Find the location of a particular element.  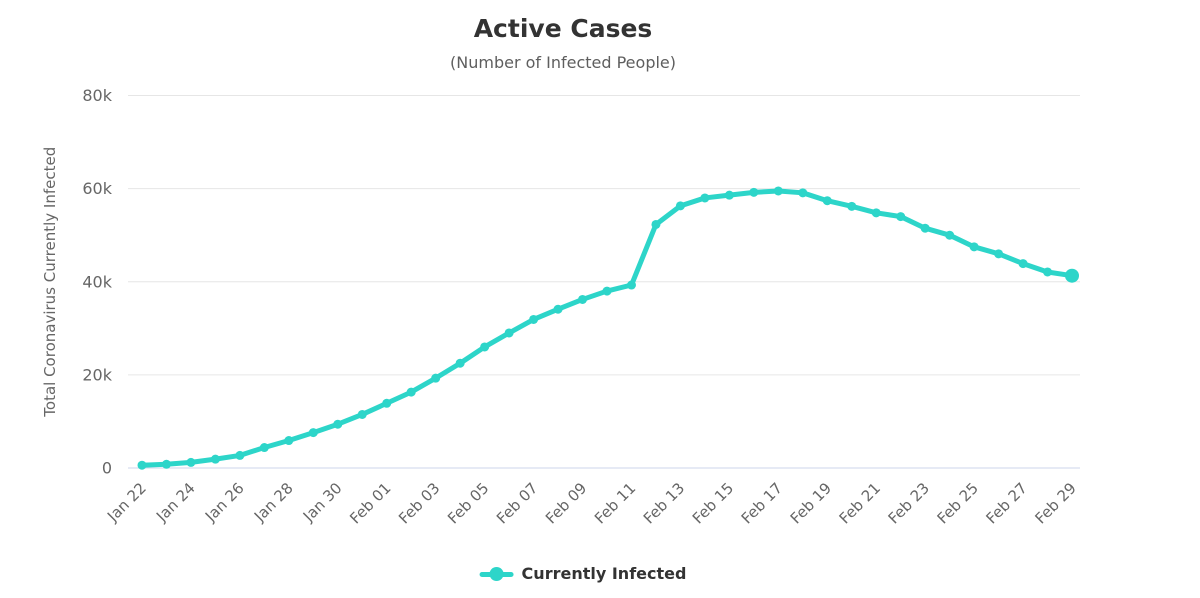

y-tick-label: 40k is located at coordinates (97, 281).